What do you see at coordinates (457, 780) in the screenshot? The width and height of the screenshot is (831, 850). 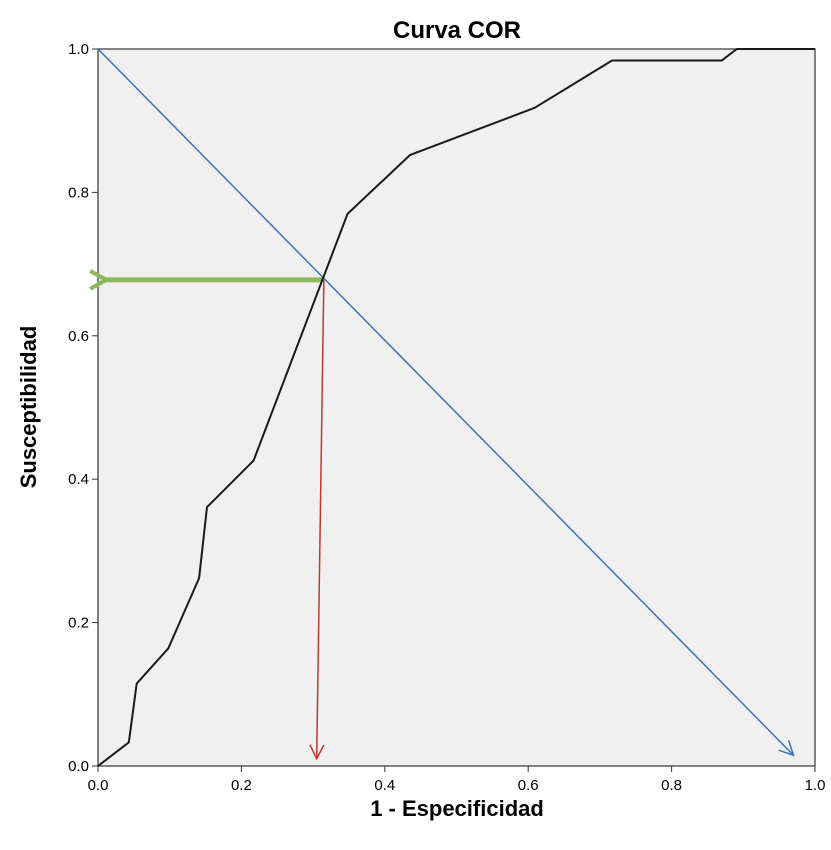 I see `x-axis: 0.0 0.2 0.4 0.6 0.8 1.0` at bounding box center [457, 780].